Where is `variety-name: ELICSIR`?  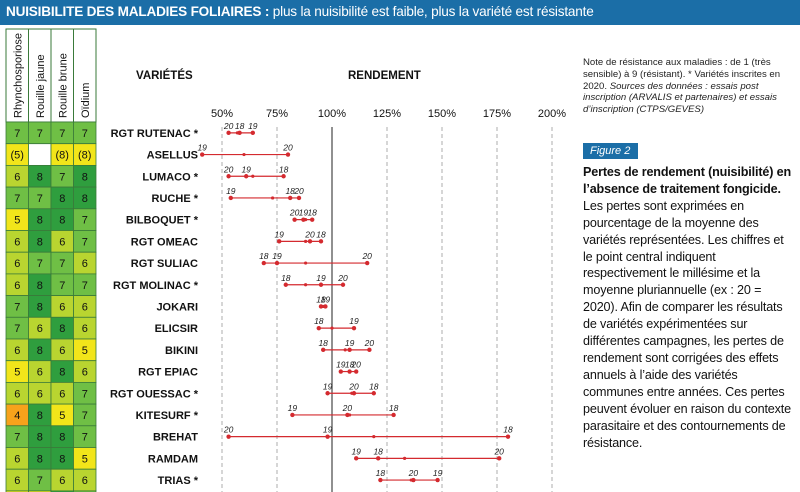
variety-name: ELICSIR is located at coordinates (176, 329).